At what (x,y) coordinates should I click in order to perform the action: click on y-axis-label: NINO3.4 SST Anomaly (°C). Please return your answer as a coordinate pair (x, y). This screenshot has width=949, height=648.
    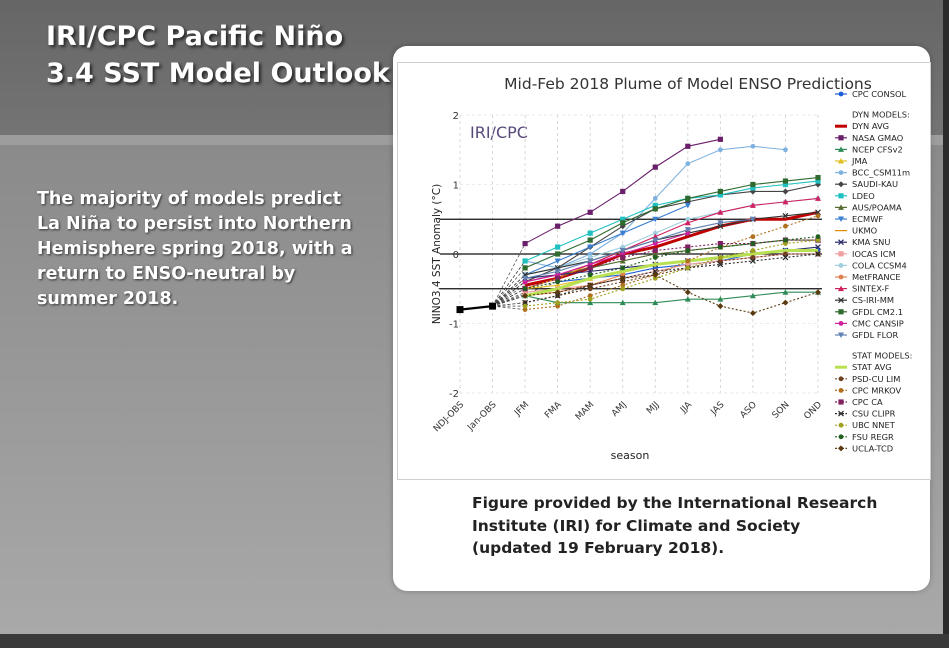
    Looking at the image, I should click on (437, 254).